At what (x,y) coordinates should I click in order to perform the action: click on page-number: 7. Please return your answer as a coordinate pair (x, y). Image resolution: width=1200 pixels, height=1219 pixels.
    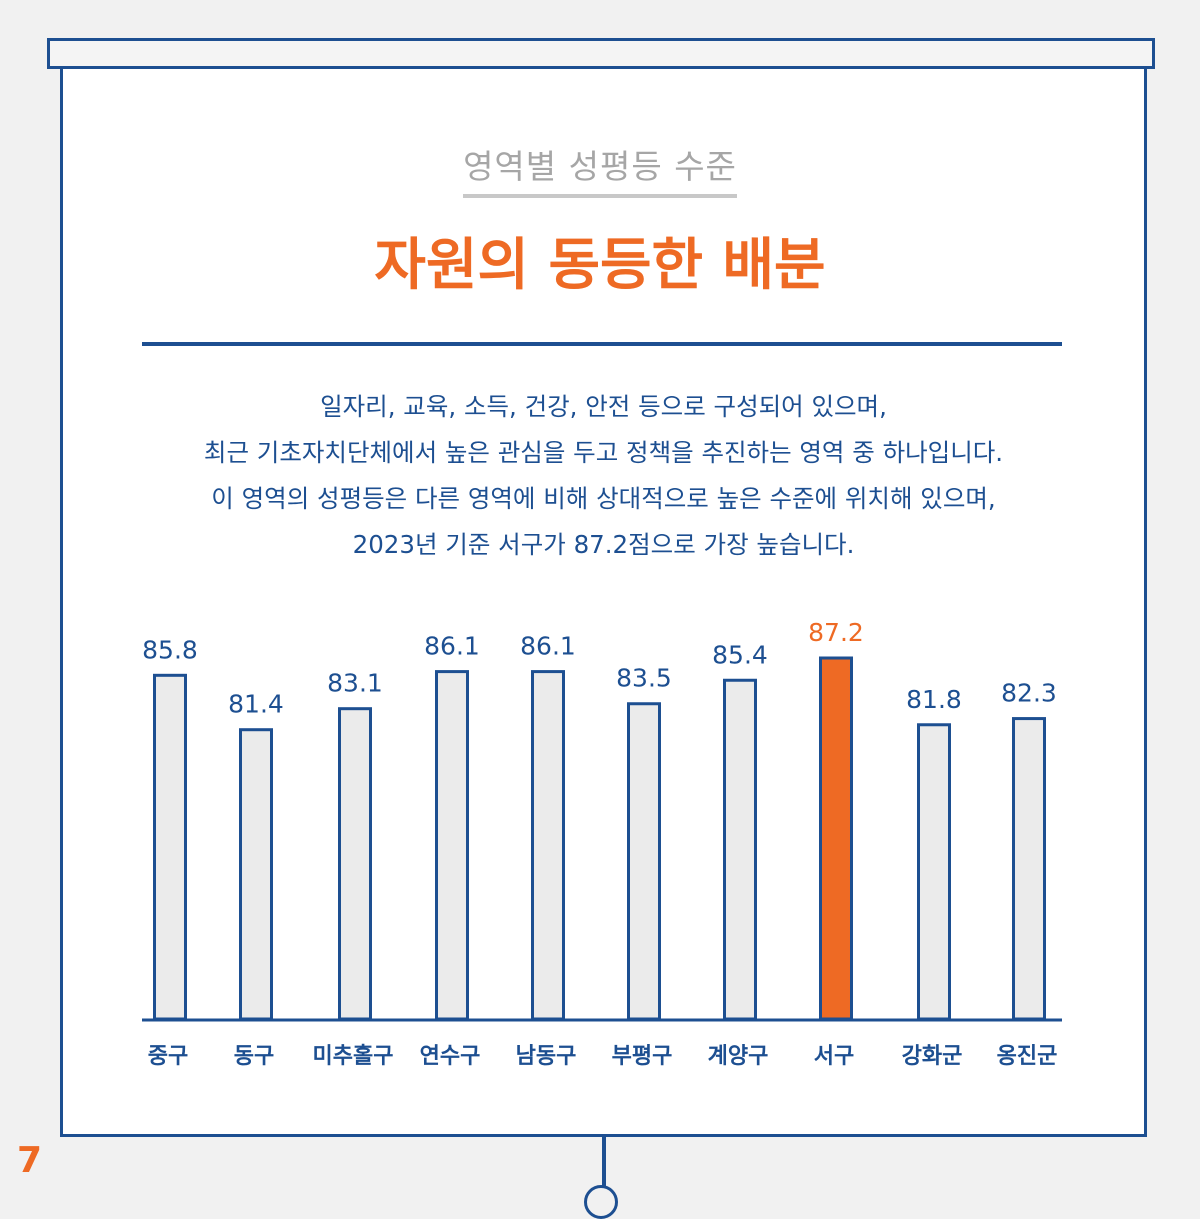
    Looking at the image, I should click on (30, 1160).